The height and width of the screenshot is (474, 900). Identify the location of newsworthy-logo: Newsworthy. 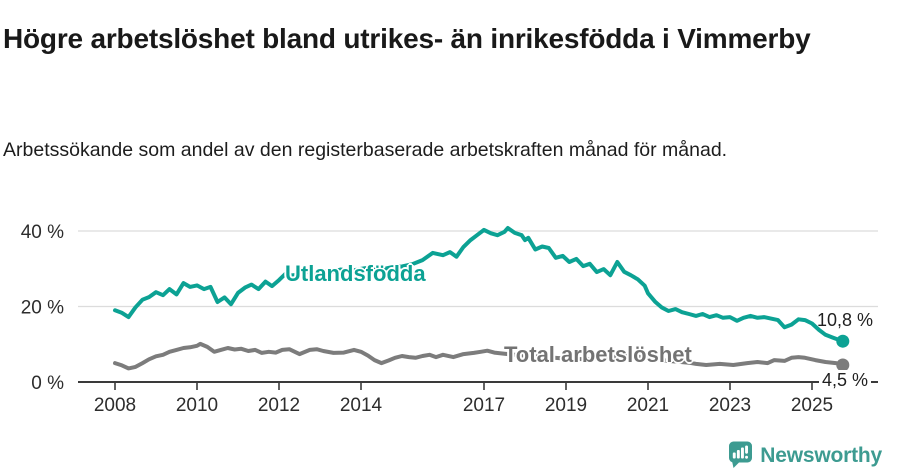
(805, 455).